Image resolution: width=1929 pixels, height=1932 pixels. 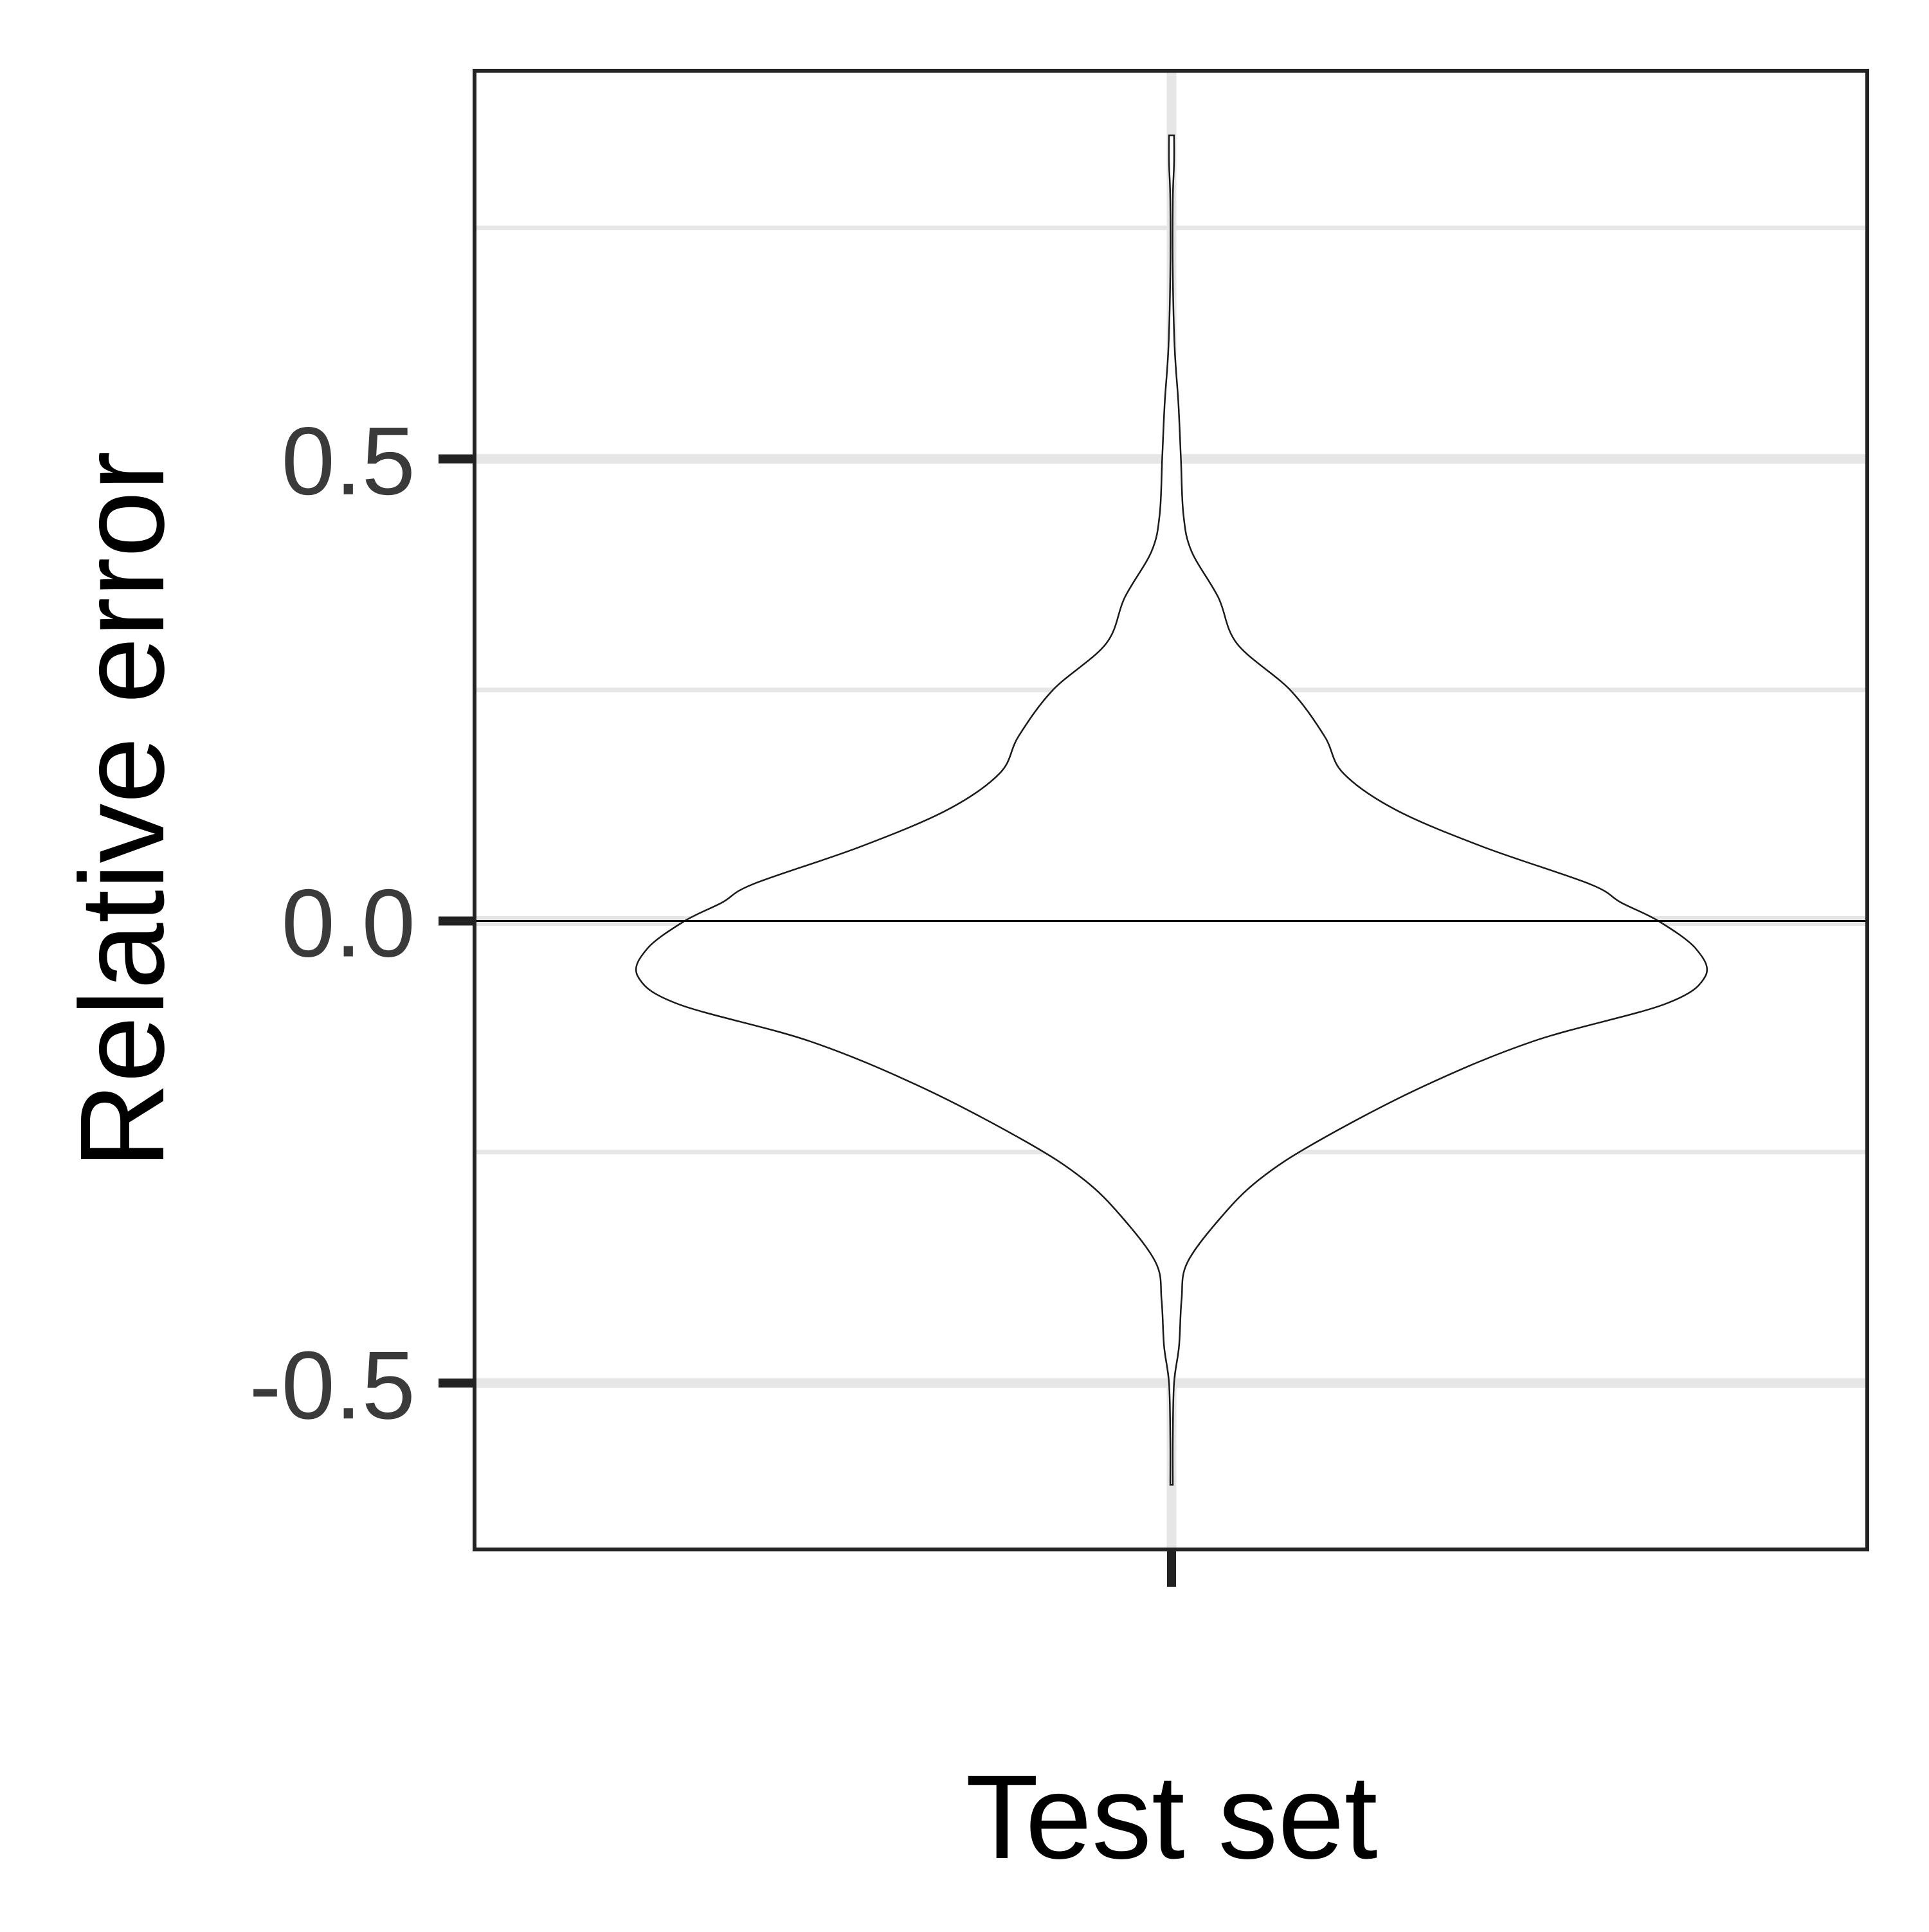 I want to click on y-axis-title: Relative error, so click(x=122, y=810).